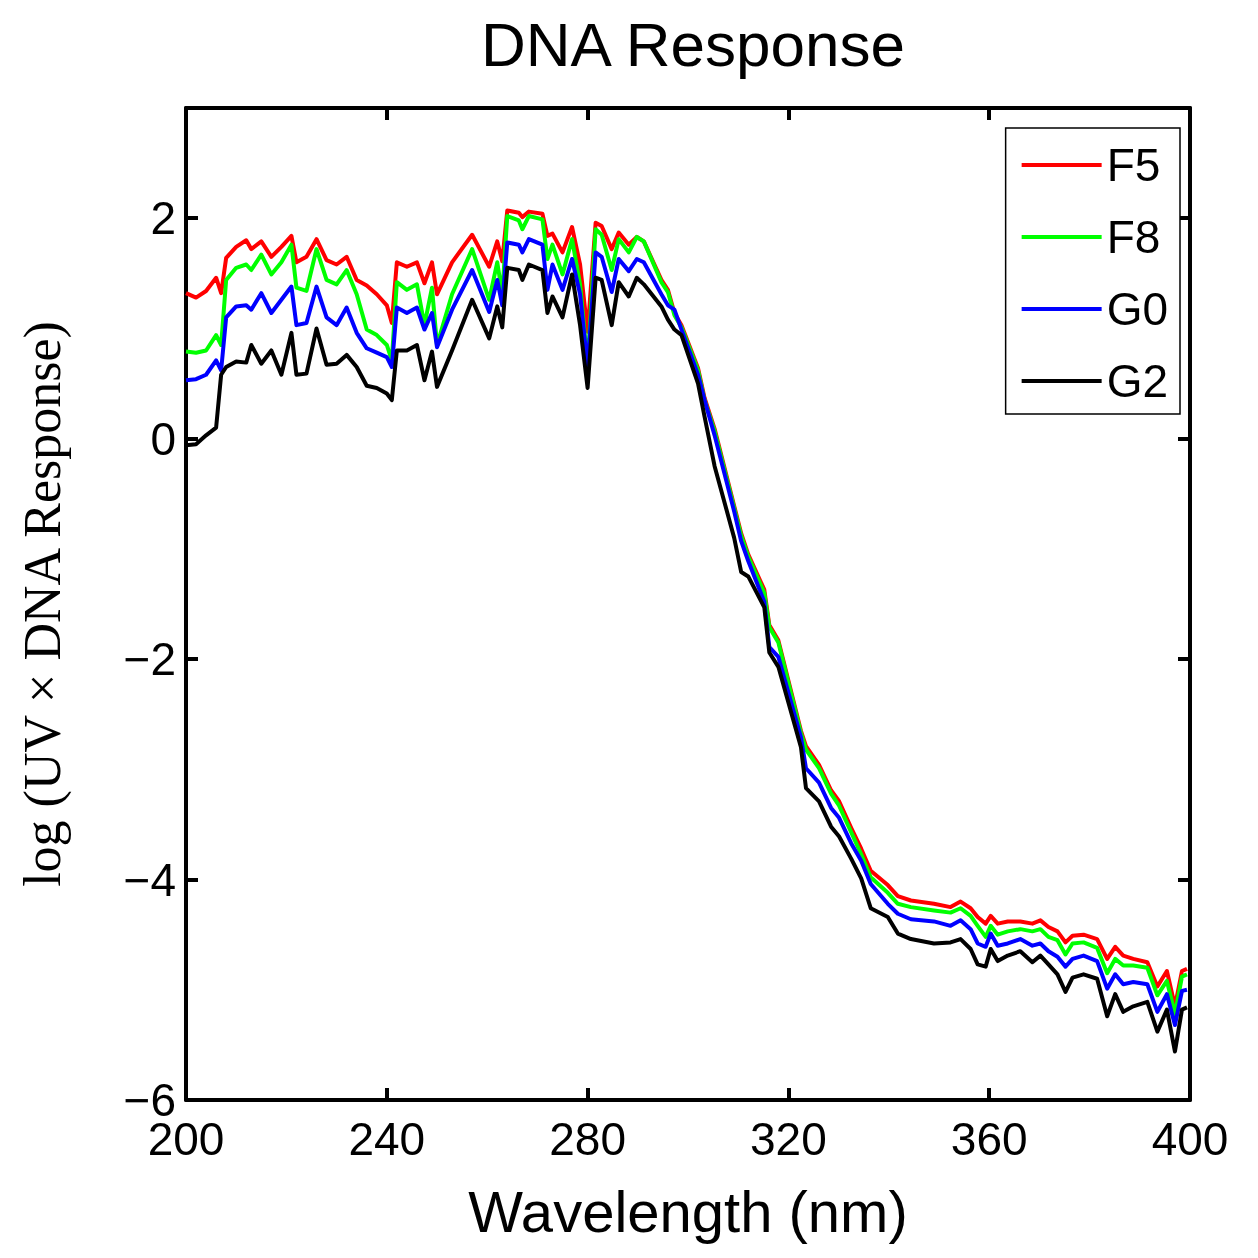  Describe the element at coordinates (163, 438) in the screenshot. I see `y-tick-label: 0` at that location.